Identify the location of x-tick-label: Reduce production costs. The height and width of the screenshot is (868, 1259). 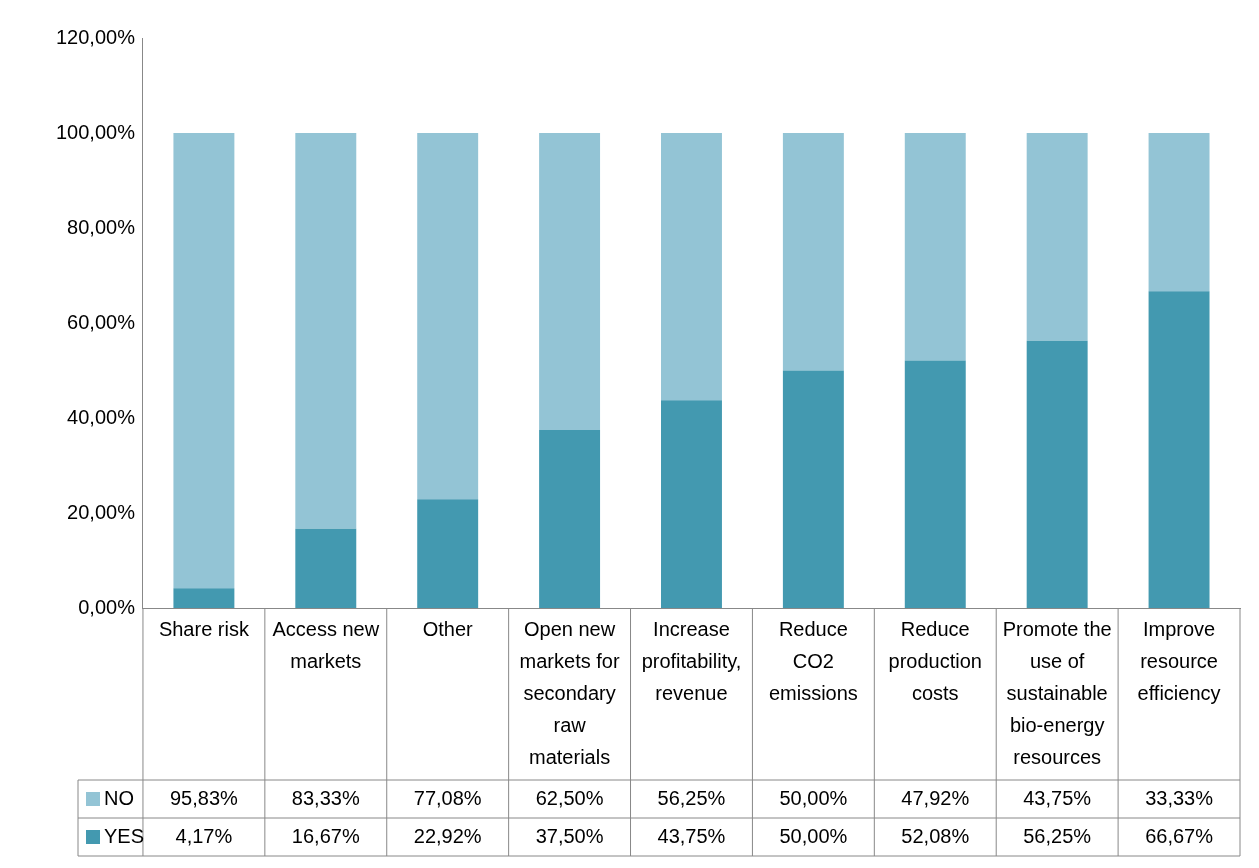
(935, 660).